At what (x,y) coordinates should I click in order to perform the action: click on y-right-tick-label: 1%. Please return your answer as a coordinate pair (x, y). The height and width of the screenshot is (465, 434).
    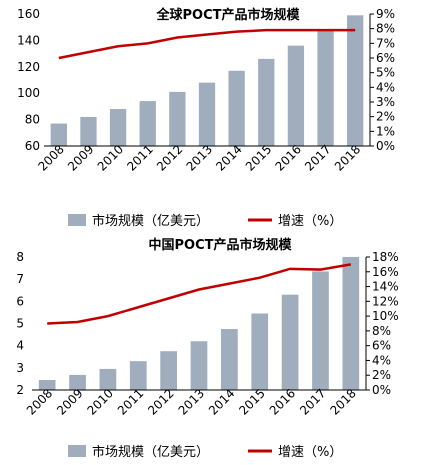
    Looking at the image, I should click on (385, 131).